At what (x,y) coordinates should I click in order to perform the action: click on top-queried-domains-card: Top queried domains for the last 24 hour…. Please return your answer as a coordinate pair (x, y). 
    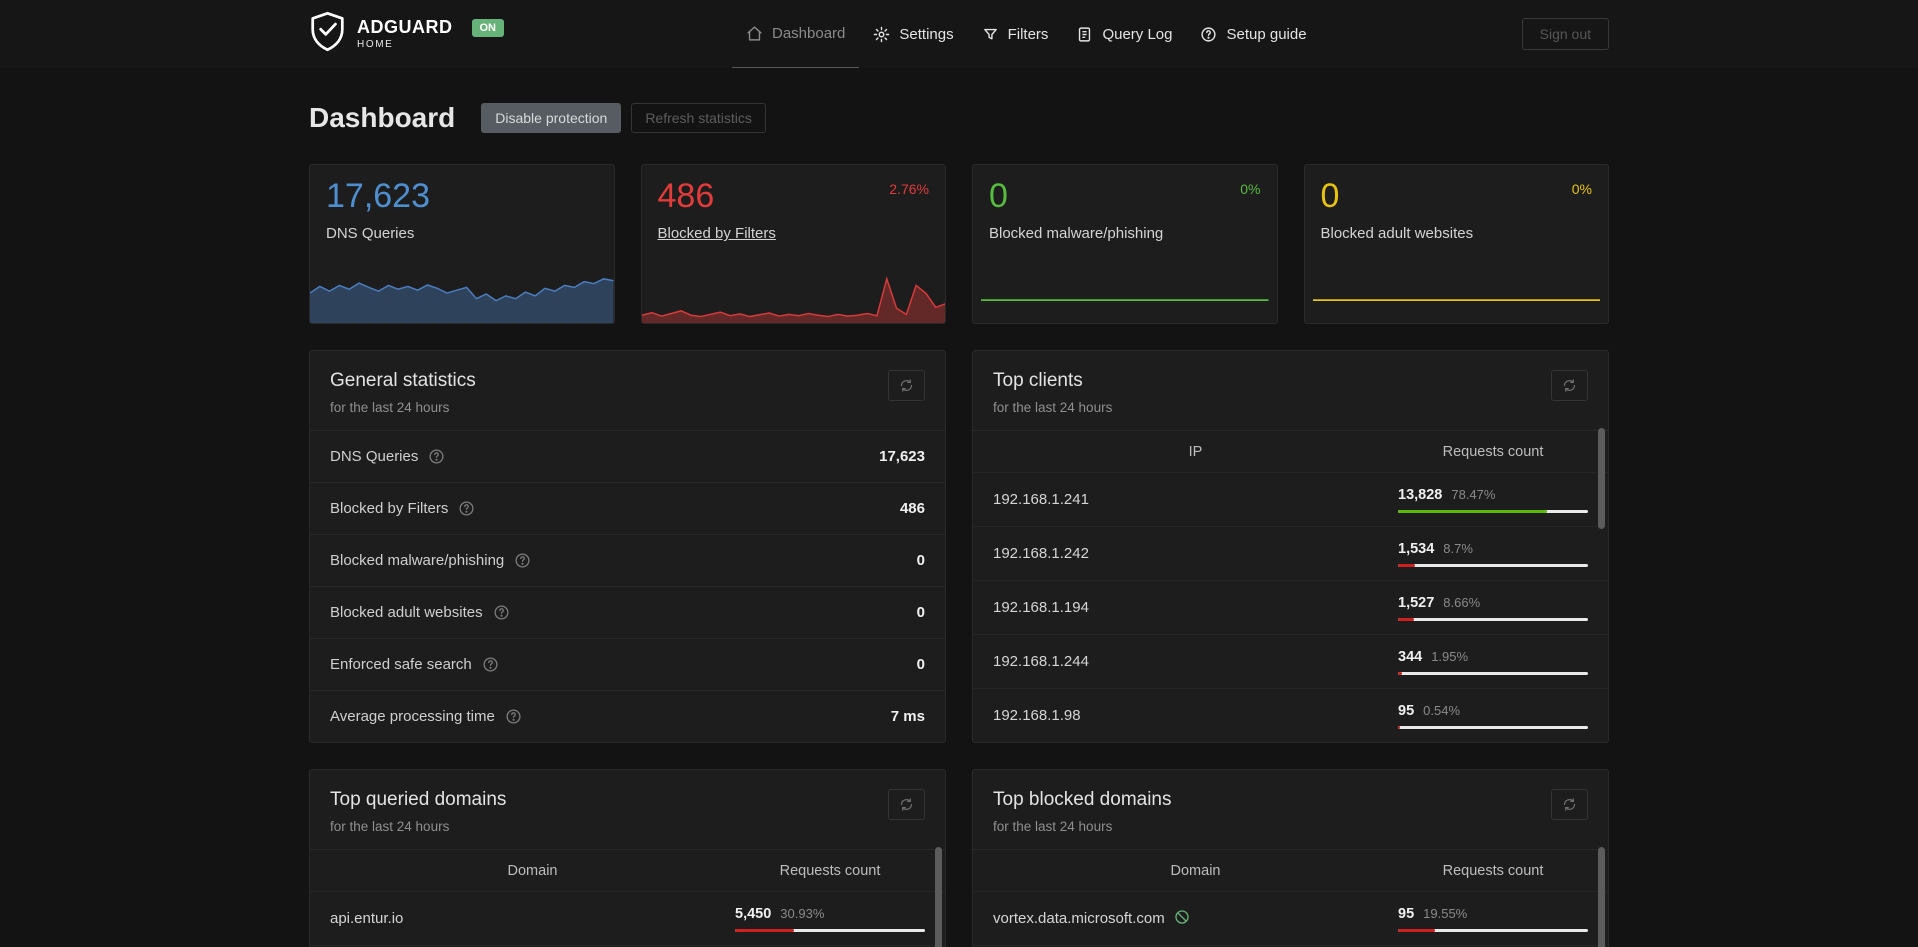
    Looking at the image, I should click on (627, 858).